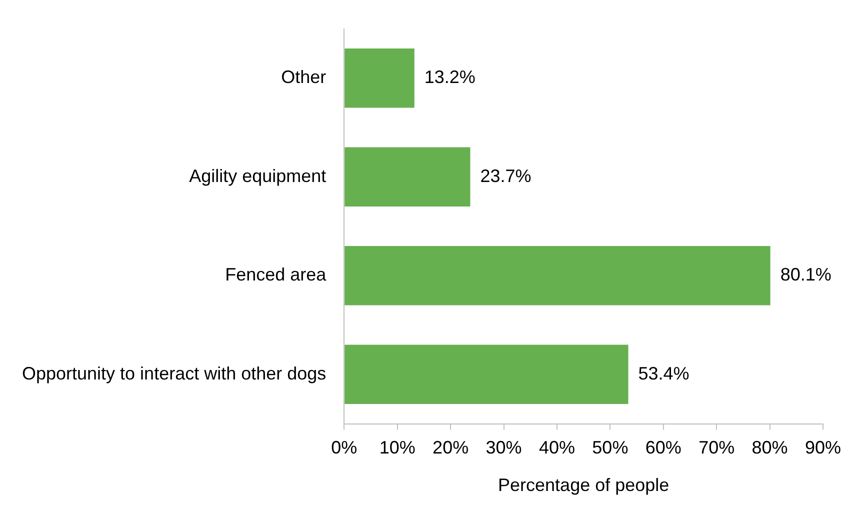  I want to click on y-tick-label: Agility equipment, so click(257, 176).